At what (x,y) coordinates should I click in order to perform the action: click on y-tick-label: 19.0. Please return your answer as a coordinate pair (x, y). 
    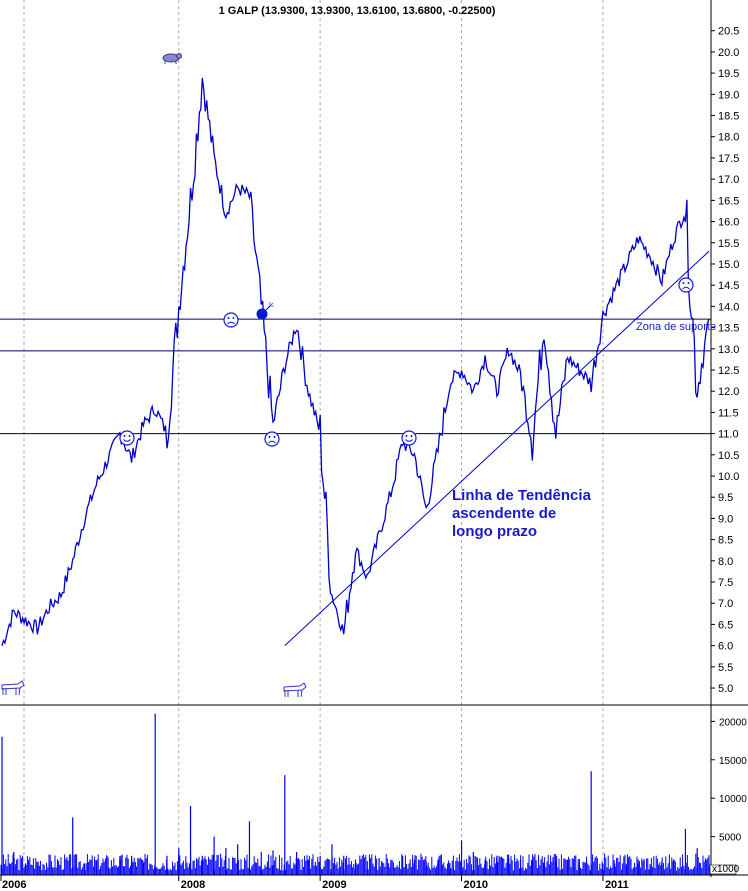
    Looking at the image, I should click on (728, 95).